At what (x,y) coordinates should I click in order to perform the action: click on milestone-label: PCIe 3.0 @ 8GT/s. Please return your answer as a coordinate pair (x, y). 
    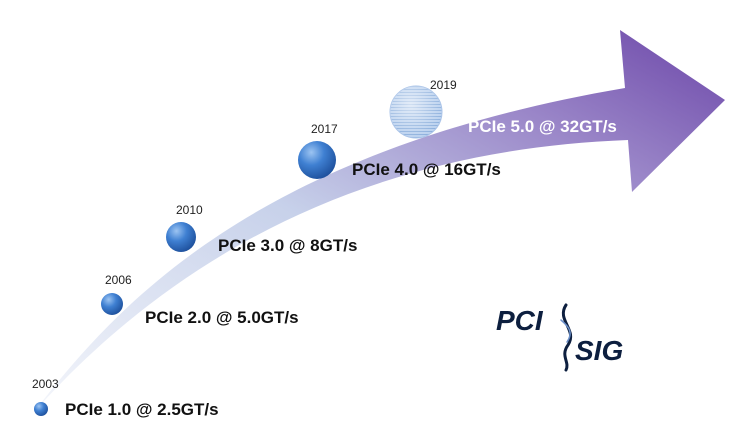
    Looking at the image, I should click on (287, 245).